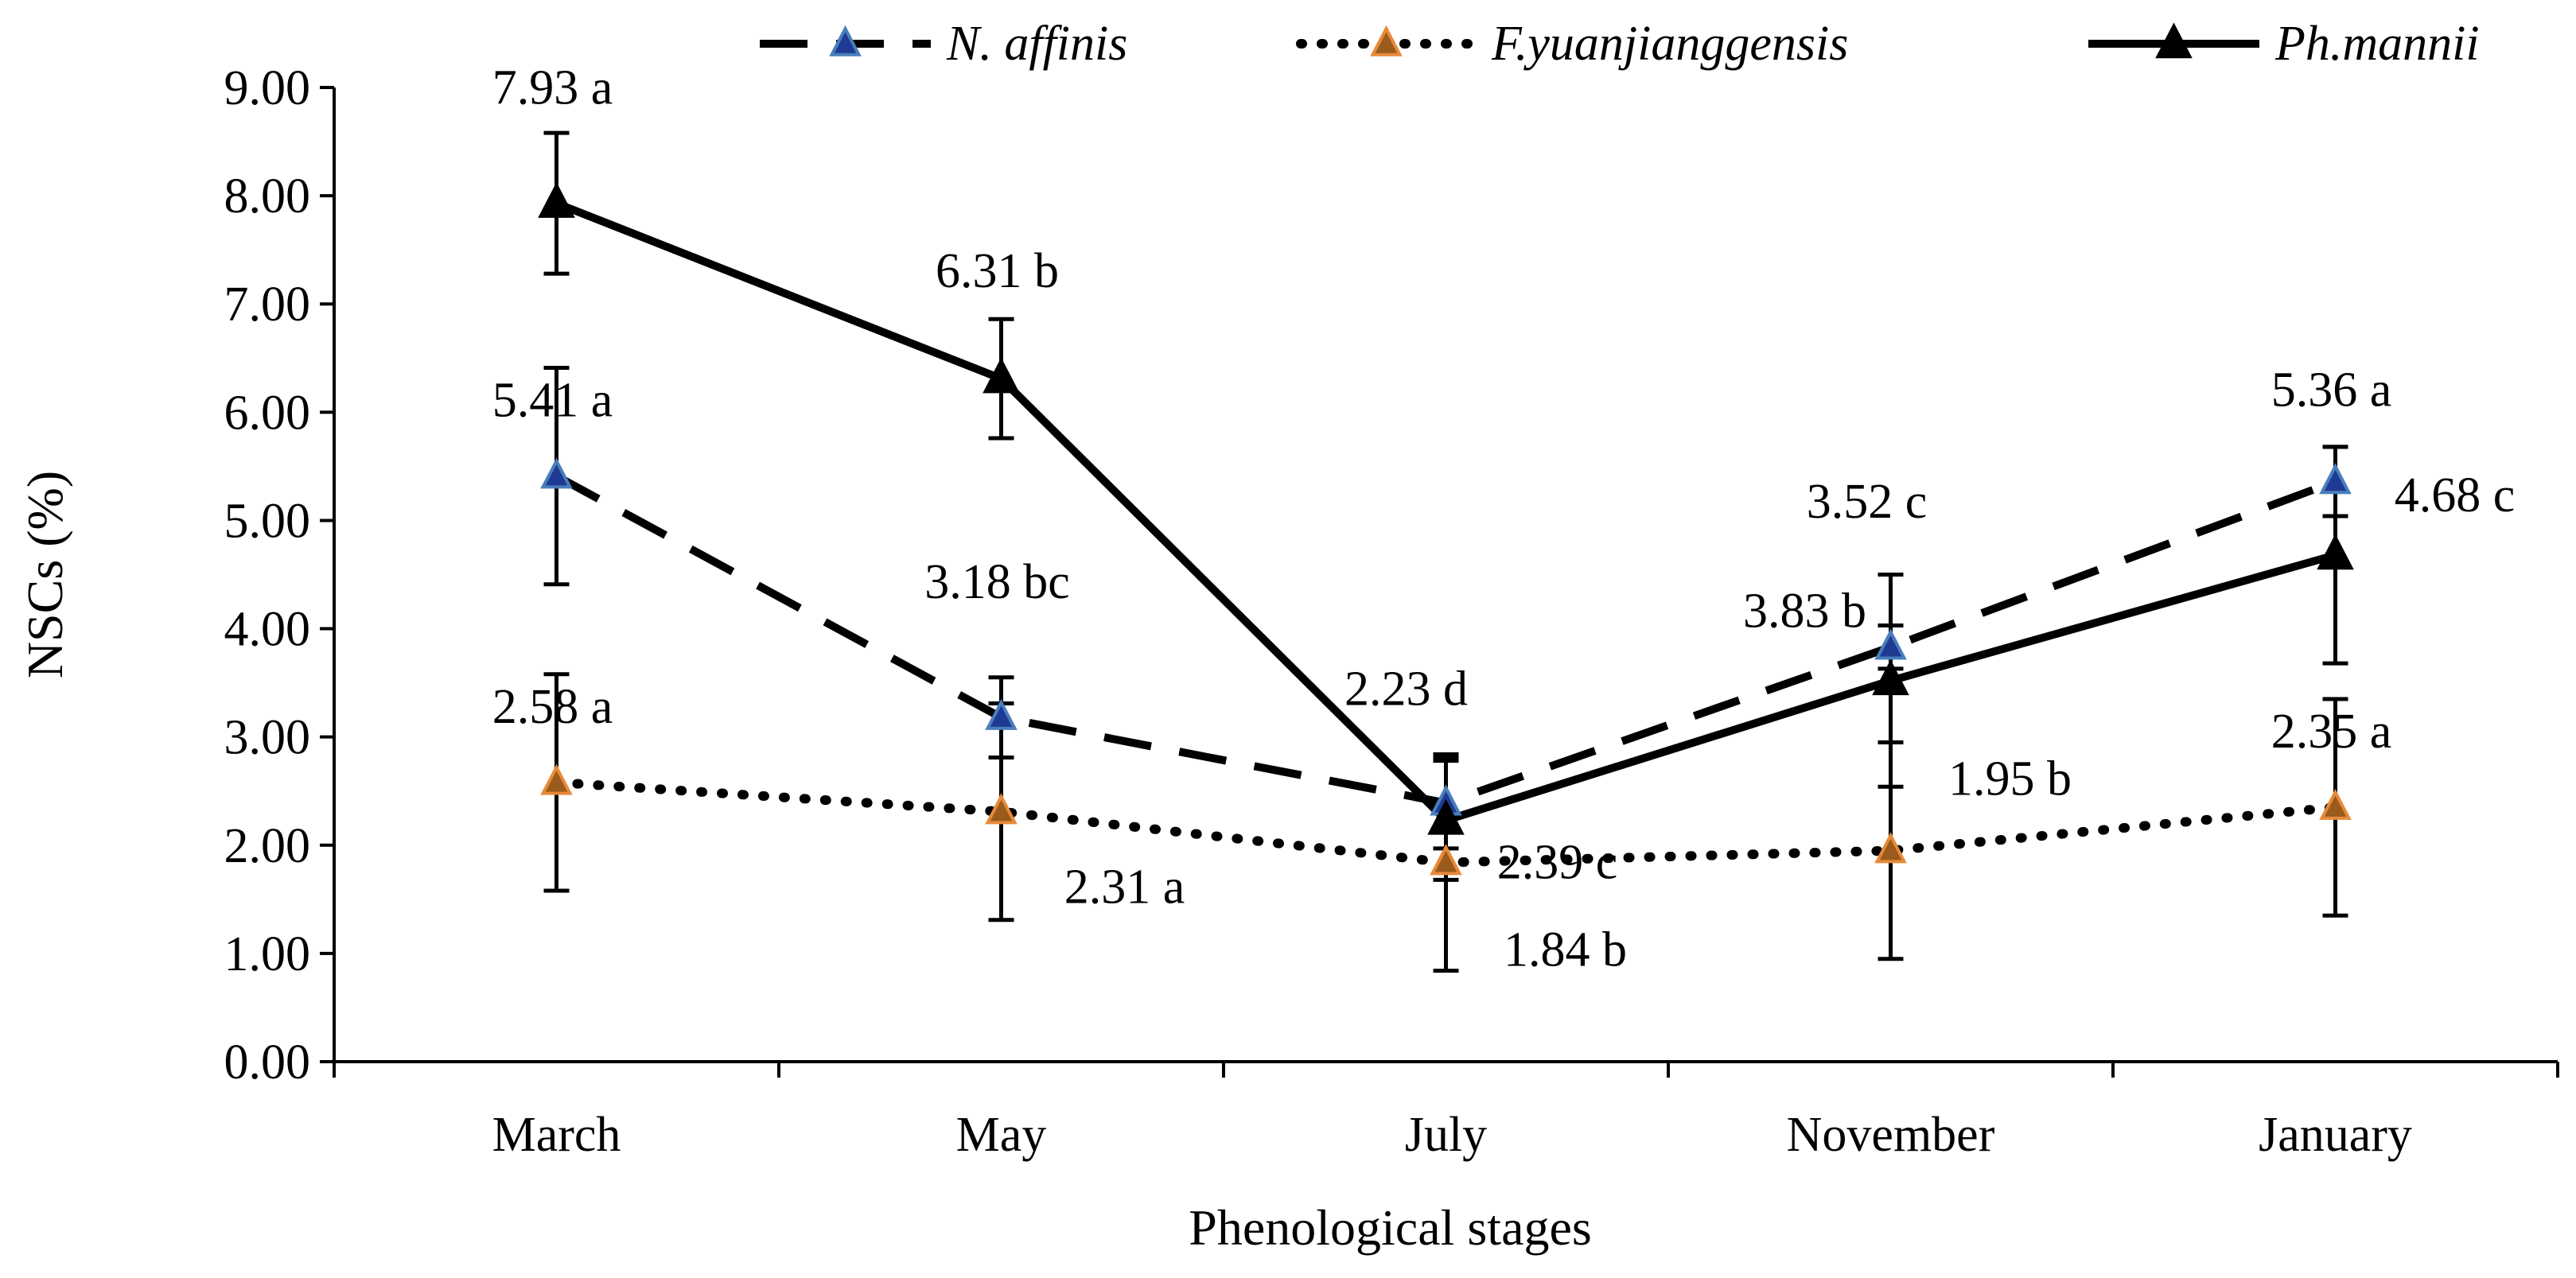 This screenshot has height=1278, width=2576. I want to click on y-tick-label: 9.00, so click(268, 88).